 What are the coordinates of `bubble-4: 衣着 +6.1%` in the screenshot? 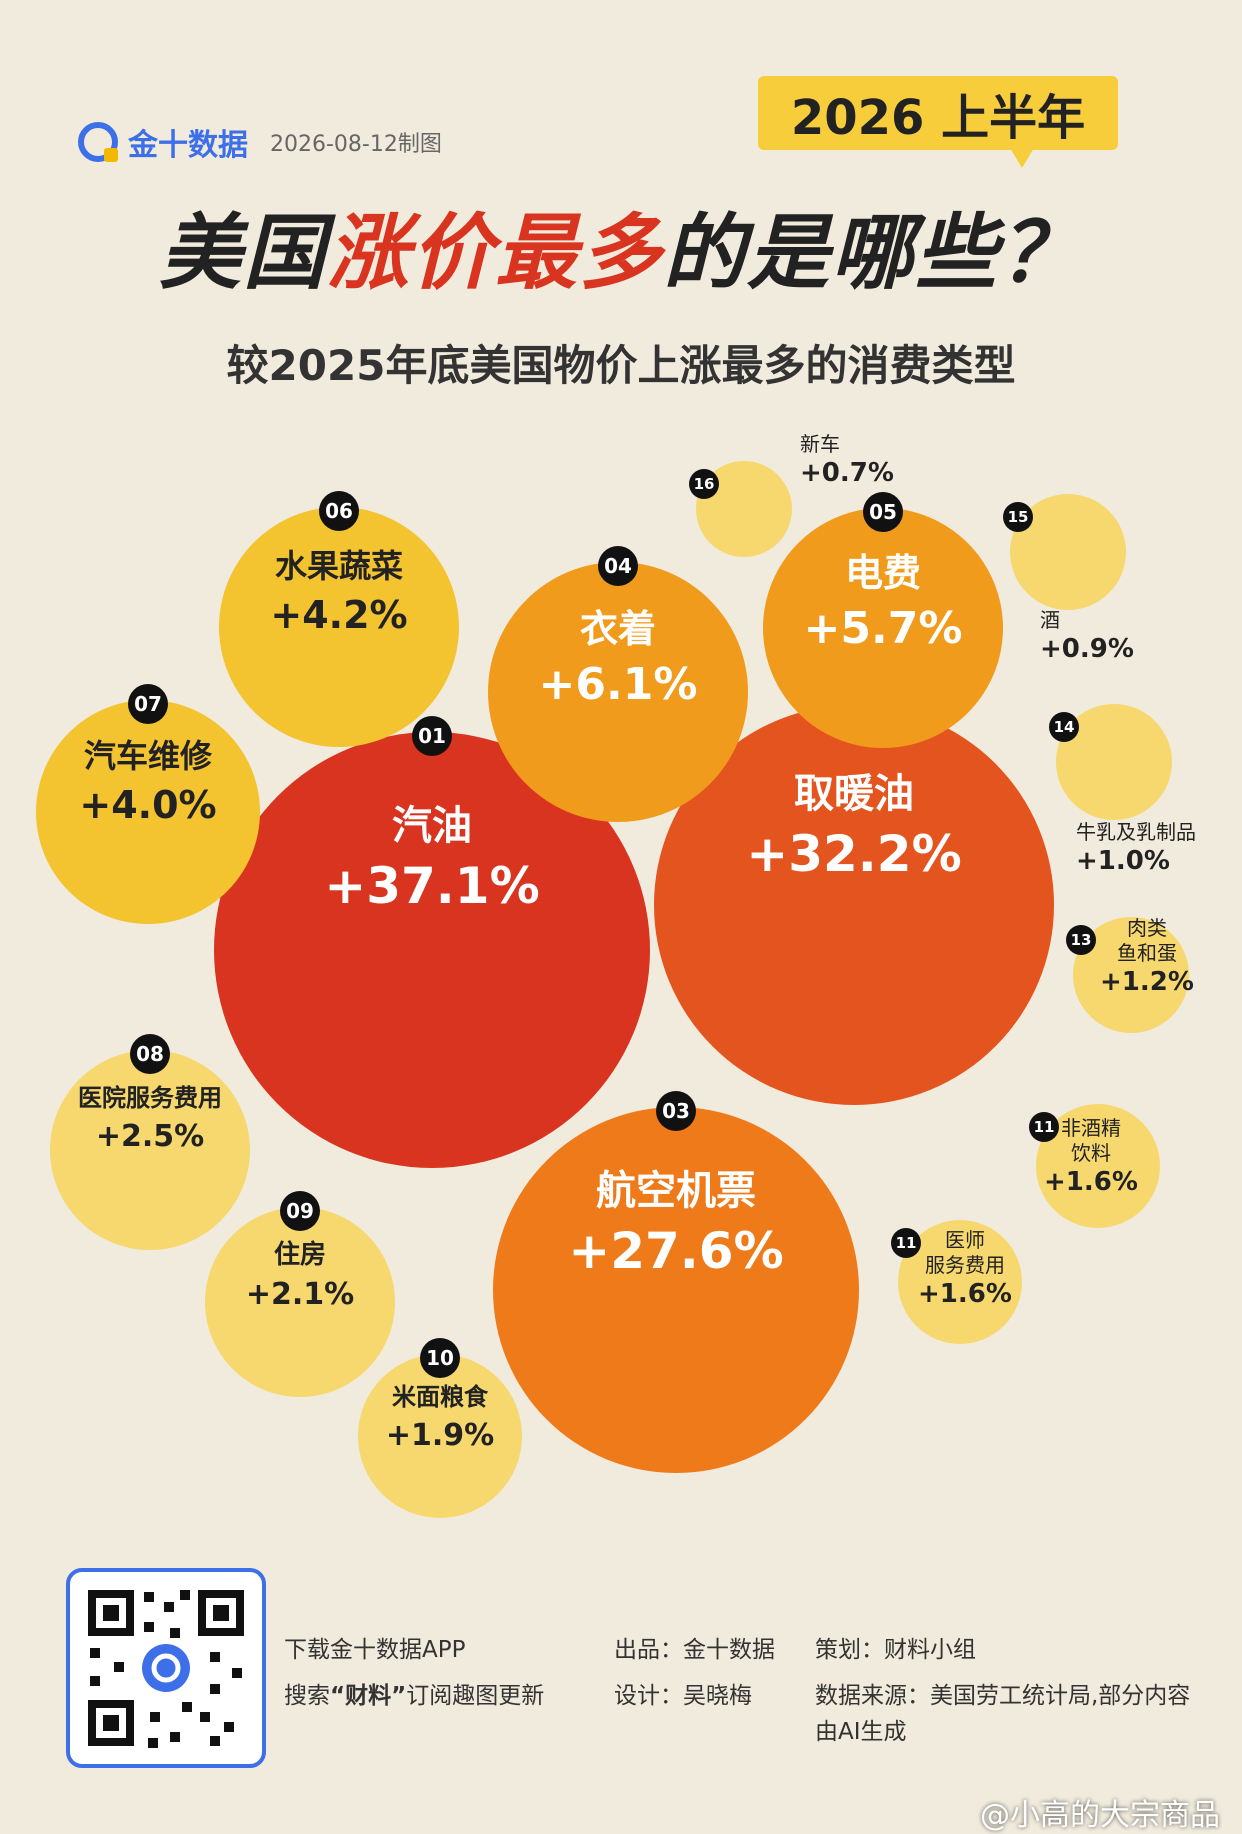 It's located at (618, 692).